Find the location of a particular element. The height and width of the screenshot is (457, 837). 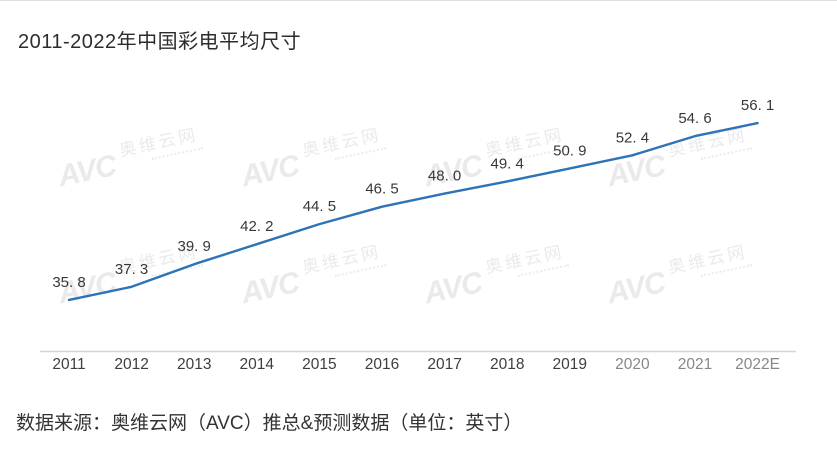

data-point-label: 52. 4 is located at coordinates (632, 137).